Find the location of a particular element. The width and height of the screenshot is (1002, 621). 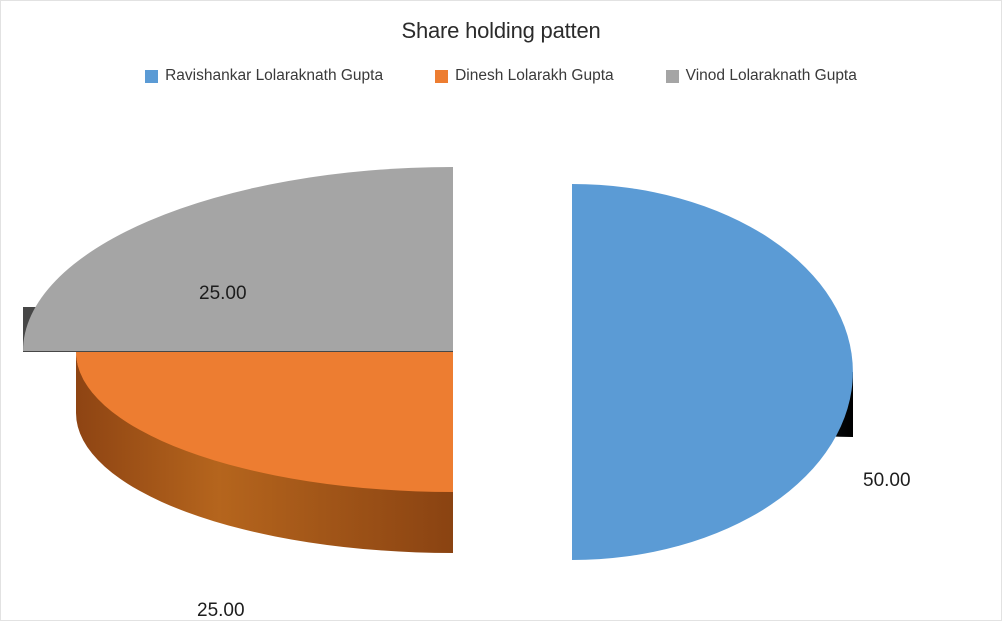

data-label-vinod: 25.00 is located at coordinates (223, 293).